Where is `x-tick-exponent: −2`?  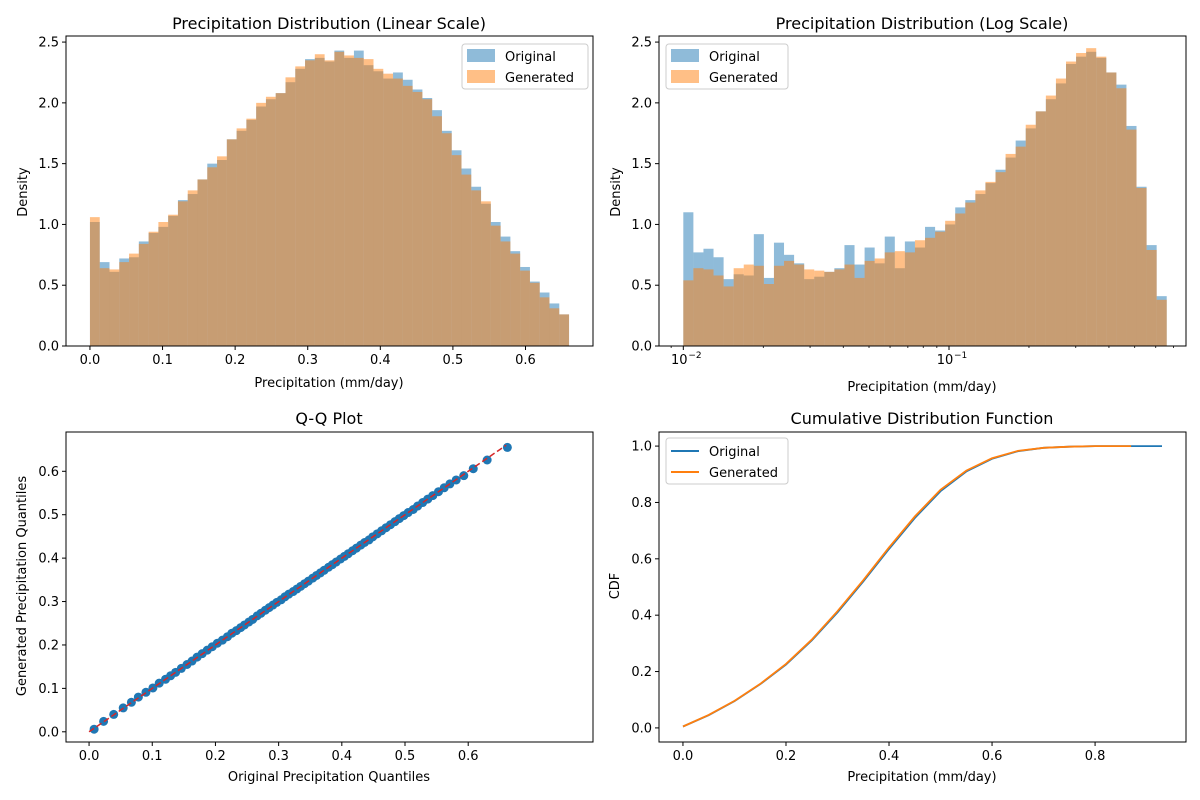 x-tick-exponent: −2 is located at coordinates (694, 356).